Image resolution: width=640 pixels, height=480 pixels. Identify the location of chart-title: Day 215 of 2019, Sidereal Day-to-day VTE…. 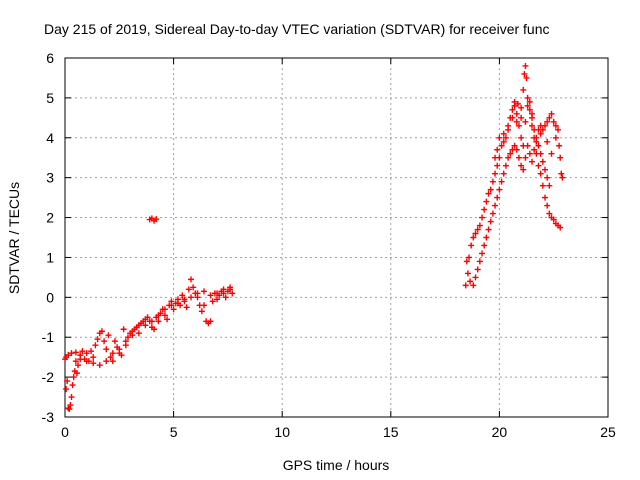
(297, 29).